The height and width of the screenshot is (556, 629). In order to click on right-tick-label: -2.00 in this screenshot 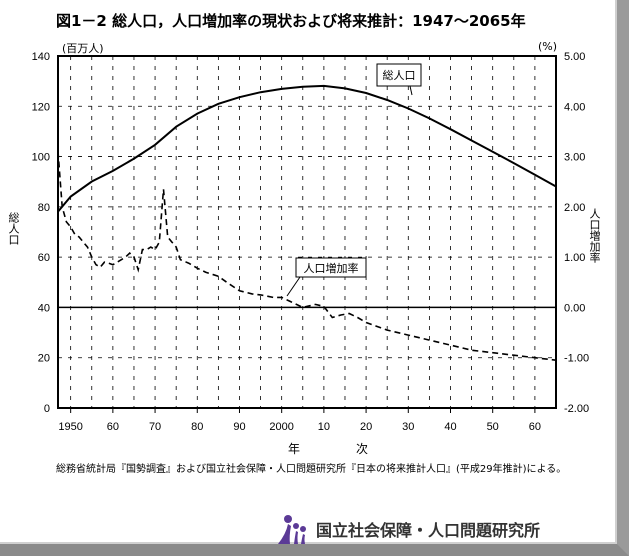, I will do `click(576, 409)`.